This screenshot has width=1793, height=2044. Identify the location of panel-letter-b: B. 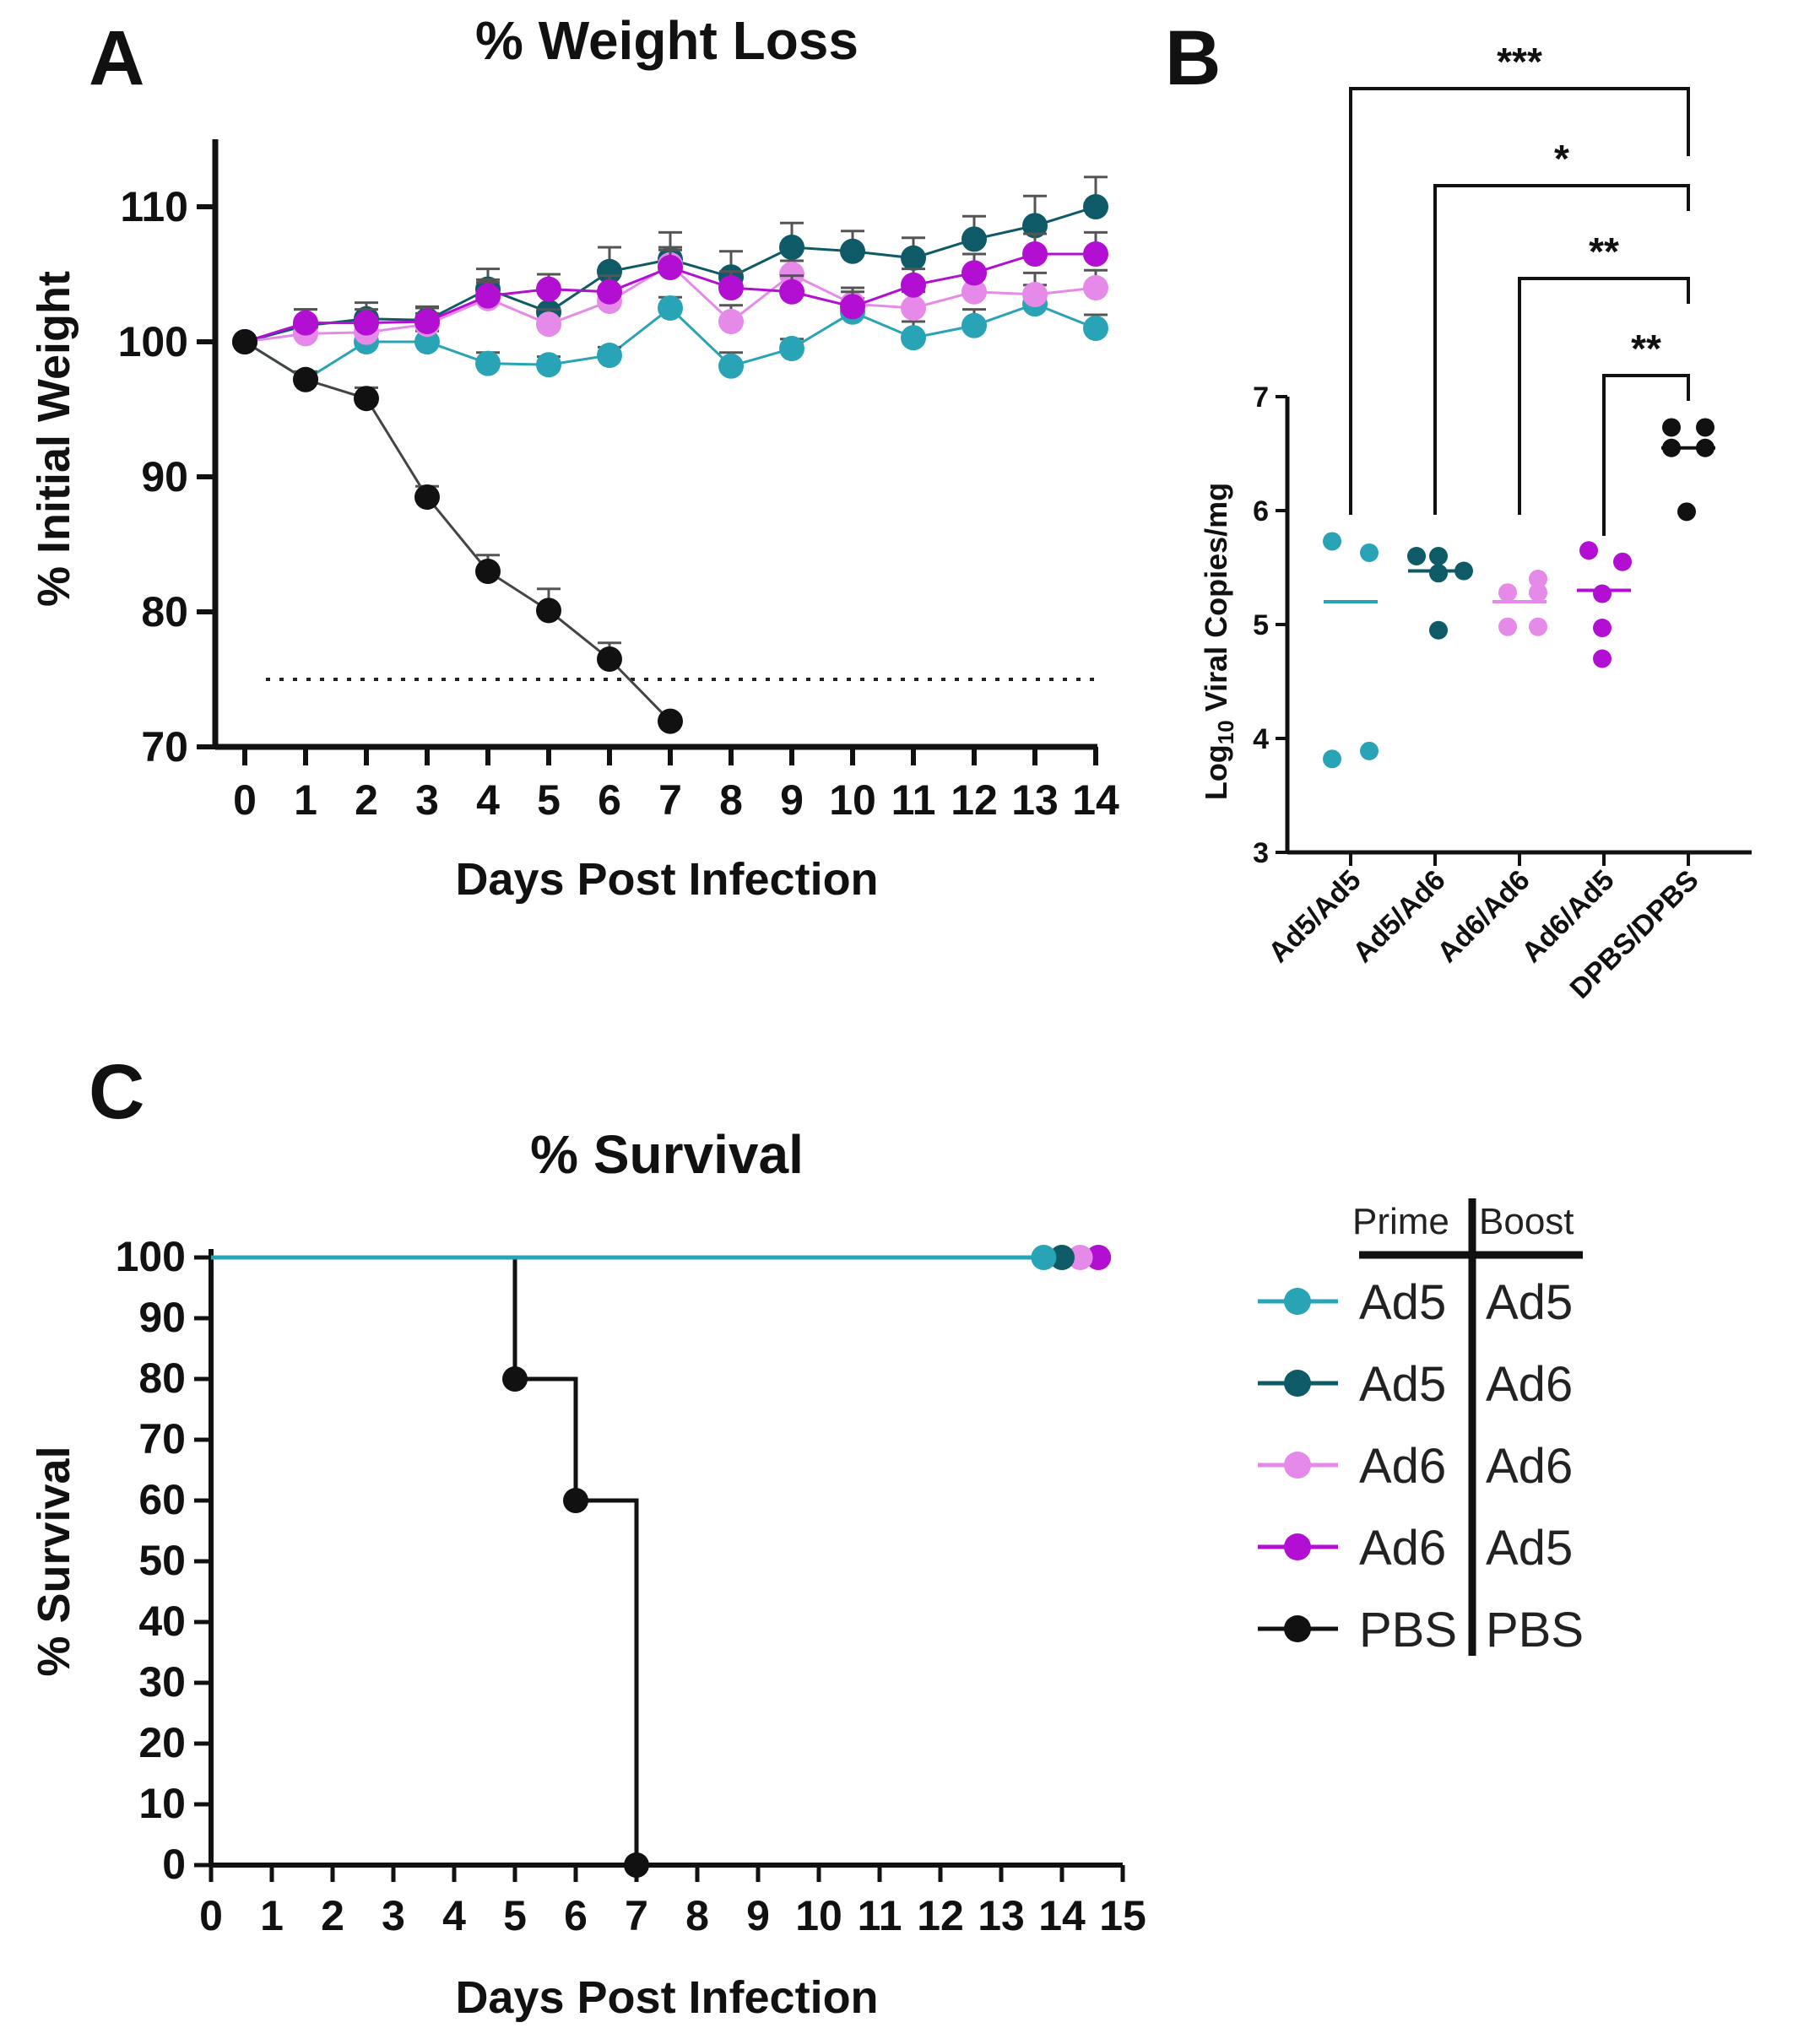
(1193, 58).